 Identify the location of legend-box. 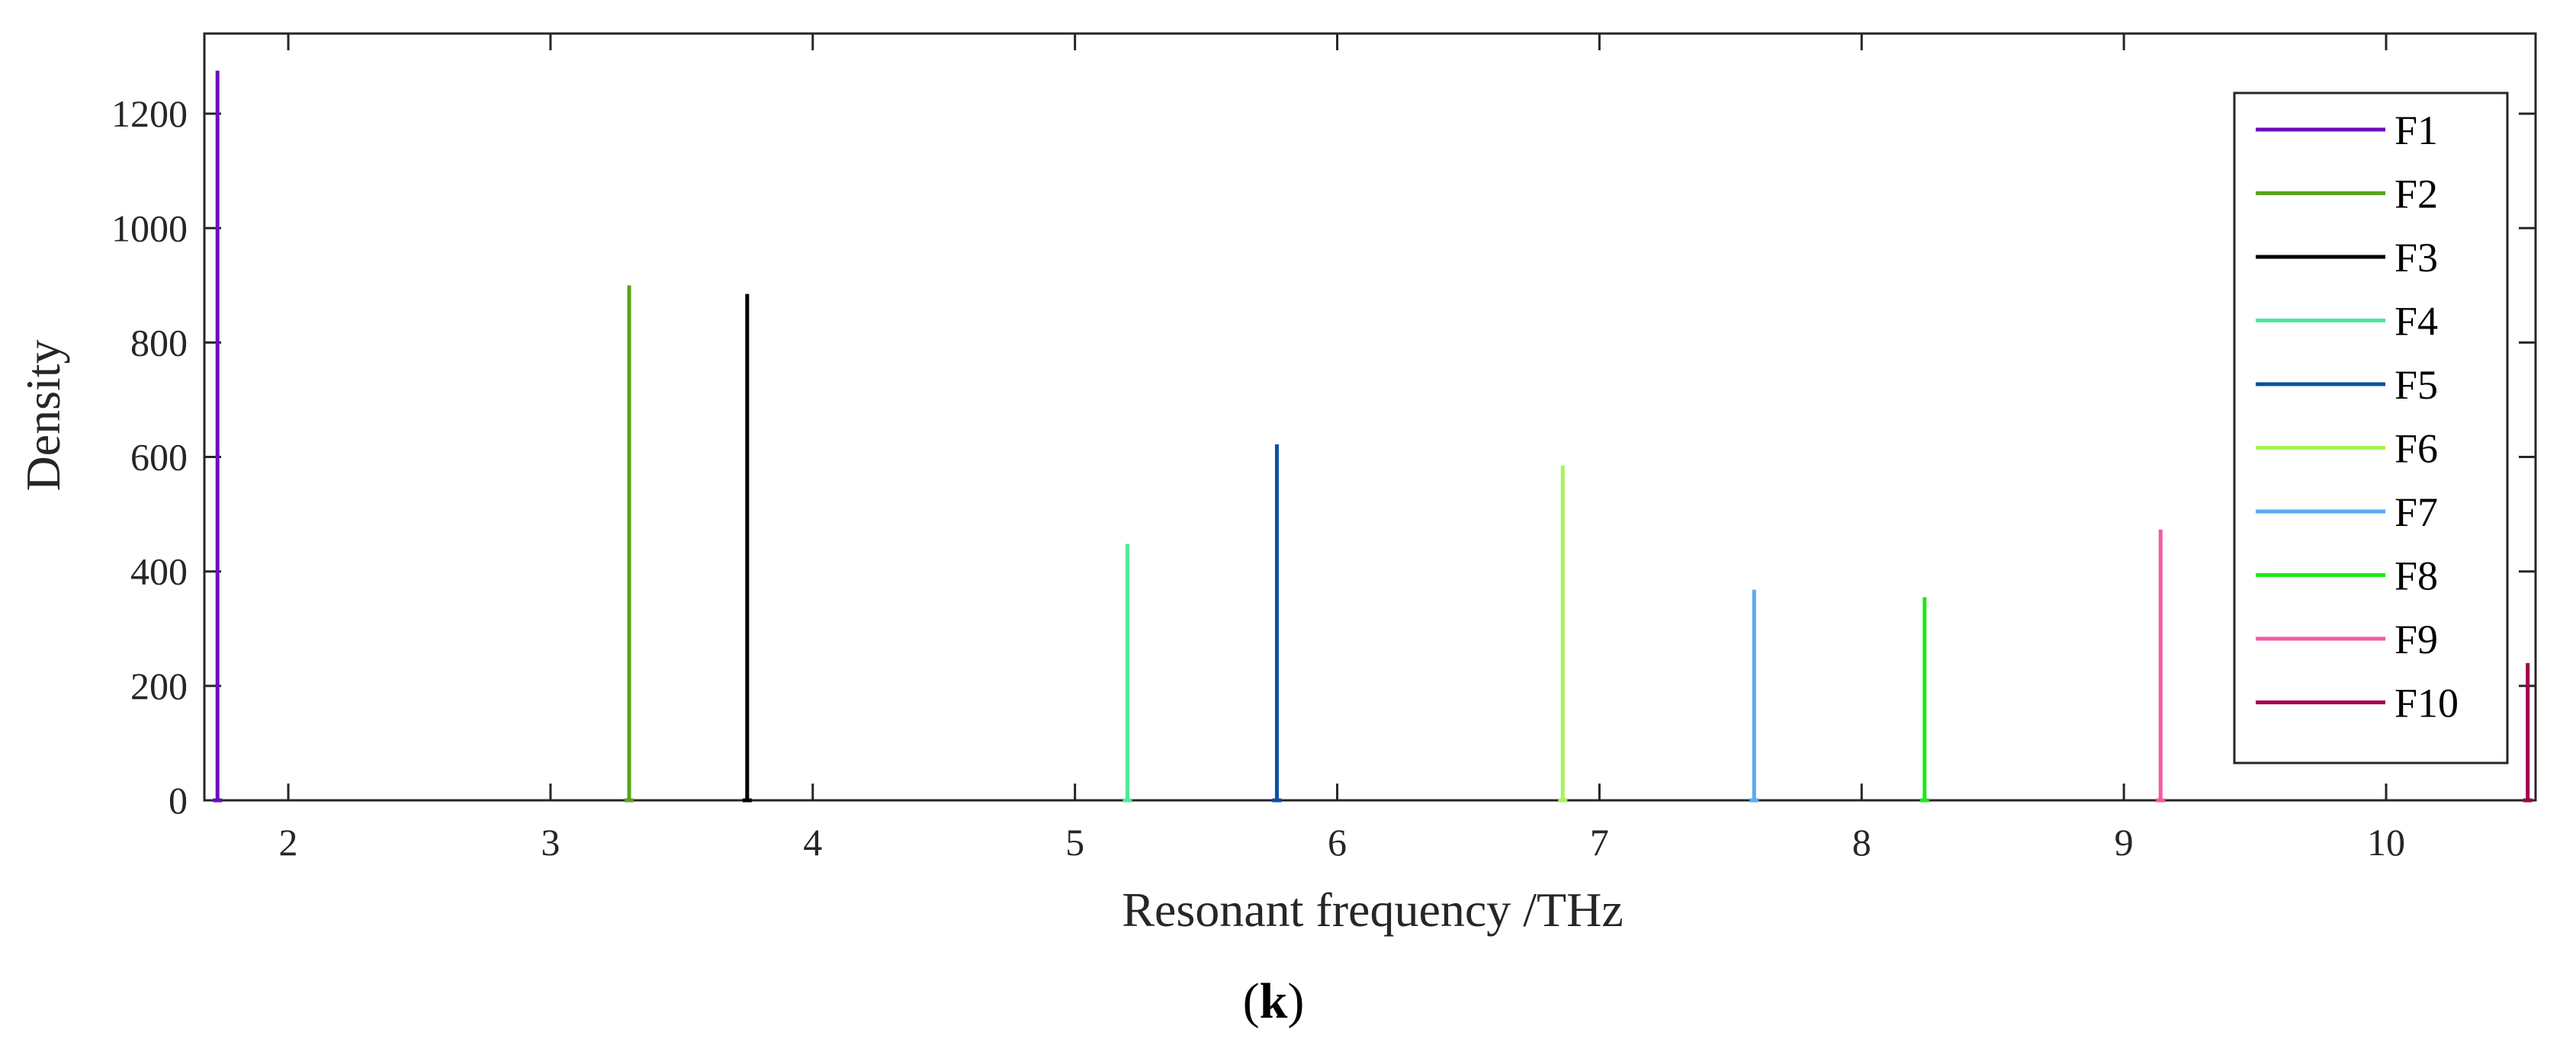
(2371, 428).